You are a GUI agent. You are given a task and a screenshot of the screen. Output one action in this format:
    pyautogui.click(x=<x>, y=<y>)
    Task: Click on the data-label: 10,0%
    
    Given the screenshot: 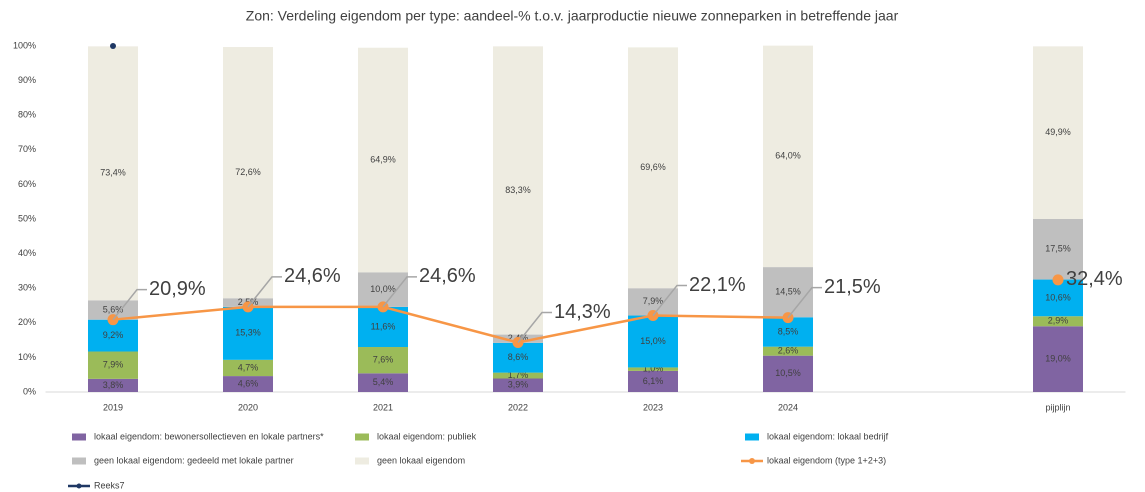 What is the action you would take?
    pyautogui.click(x=383, y=289)
    